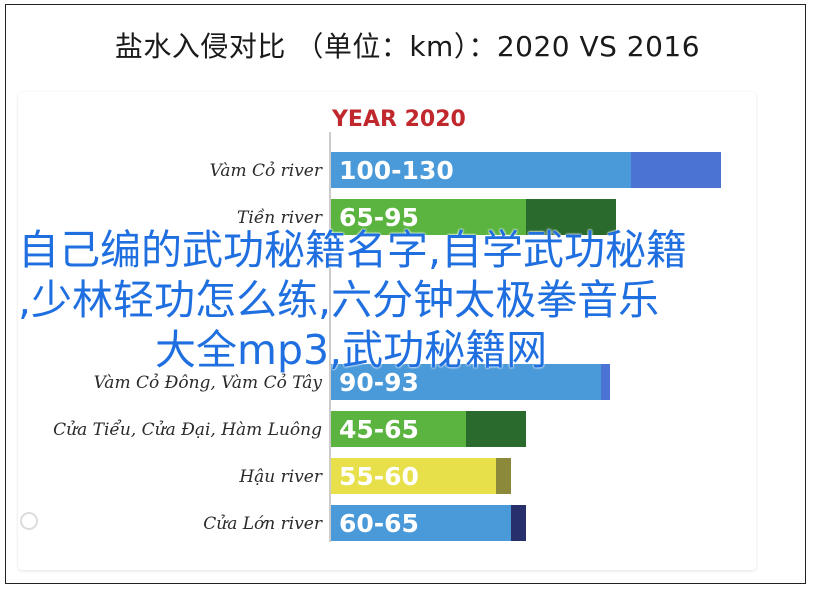 The height and width of the screenshot is (590, 815). What do you see at coordinates (263, 524) in the screenshot?
I see `category-label: Cửa Lớn river` at bounding box center [263, 524].